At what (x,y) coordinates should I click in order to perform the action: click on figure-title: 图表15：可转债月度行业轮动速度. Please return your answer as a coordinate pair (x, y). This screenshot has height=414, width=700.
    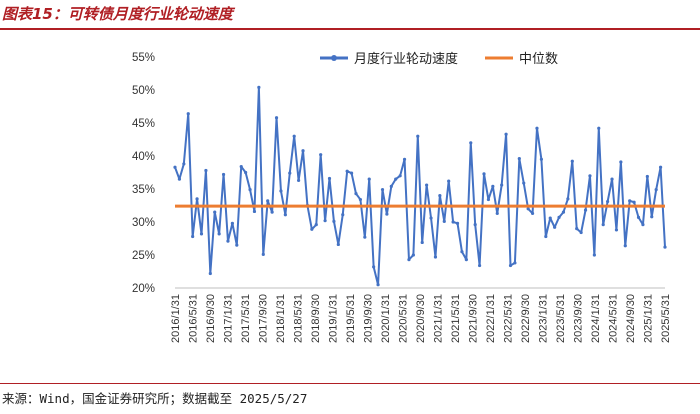
    Looking at the image, I should click on (117, 14).